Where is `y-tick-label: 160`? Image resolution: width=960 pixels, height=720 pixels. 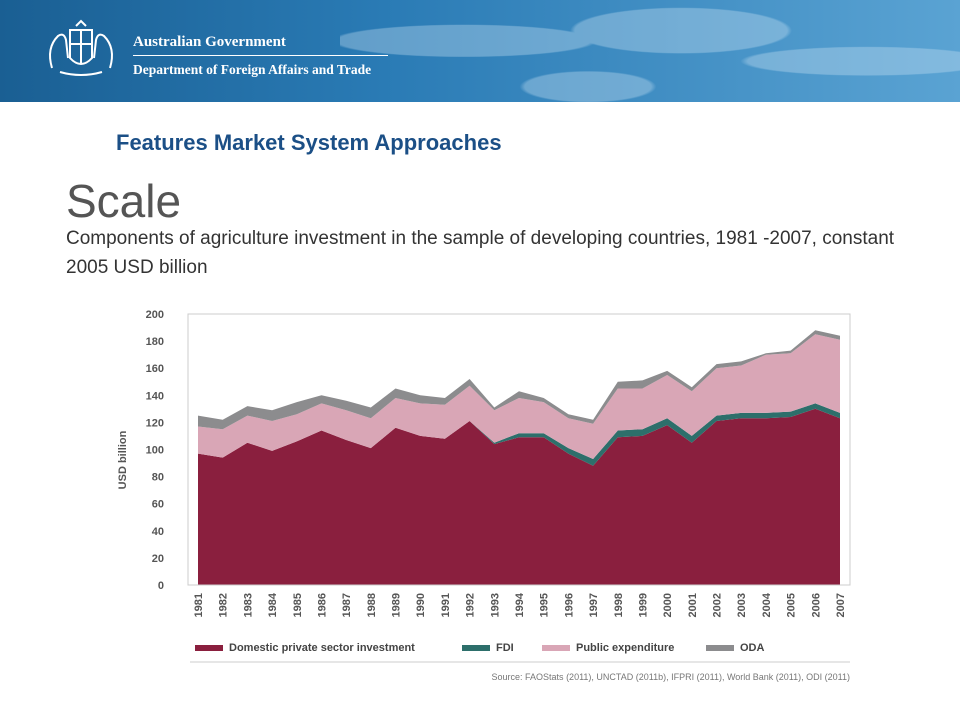 y-tick-label: 160 is located at coordinates (155, 369).